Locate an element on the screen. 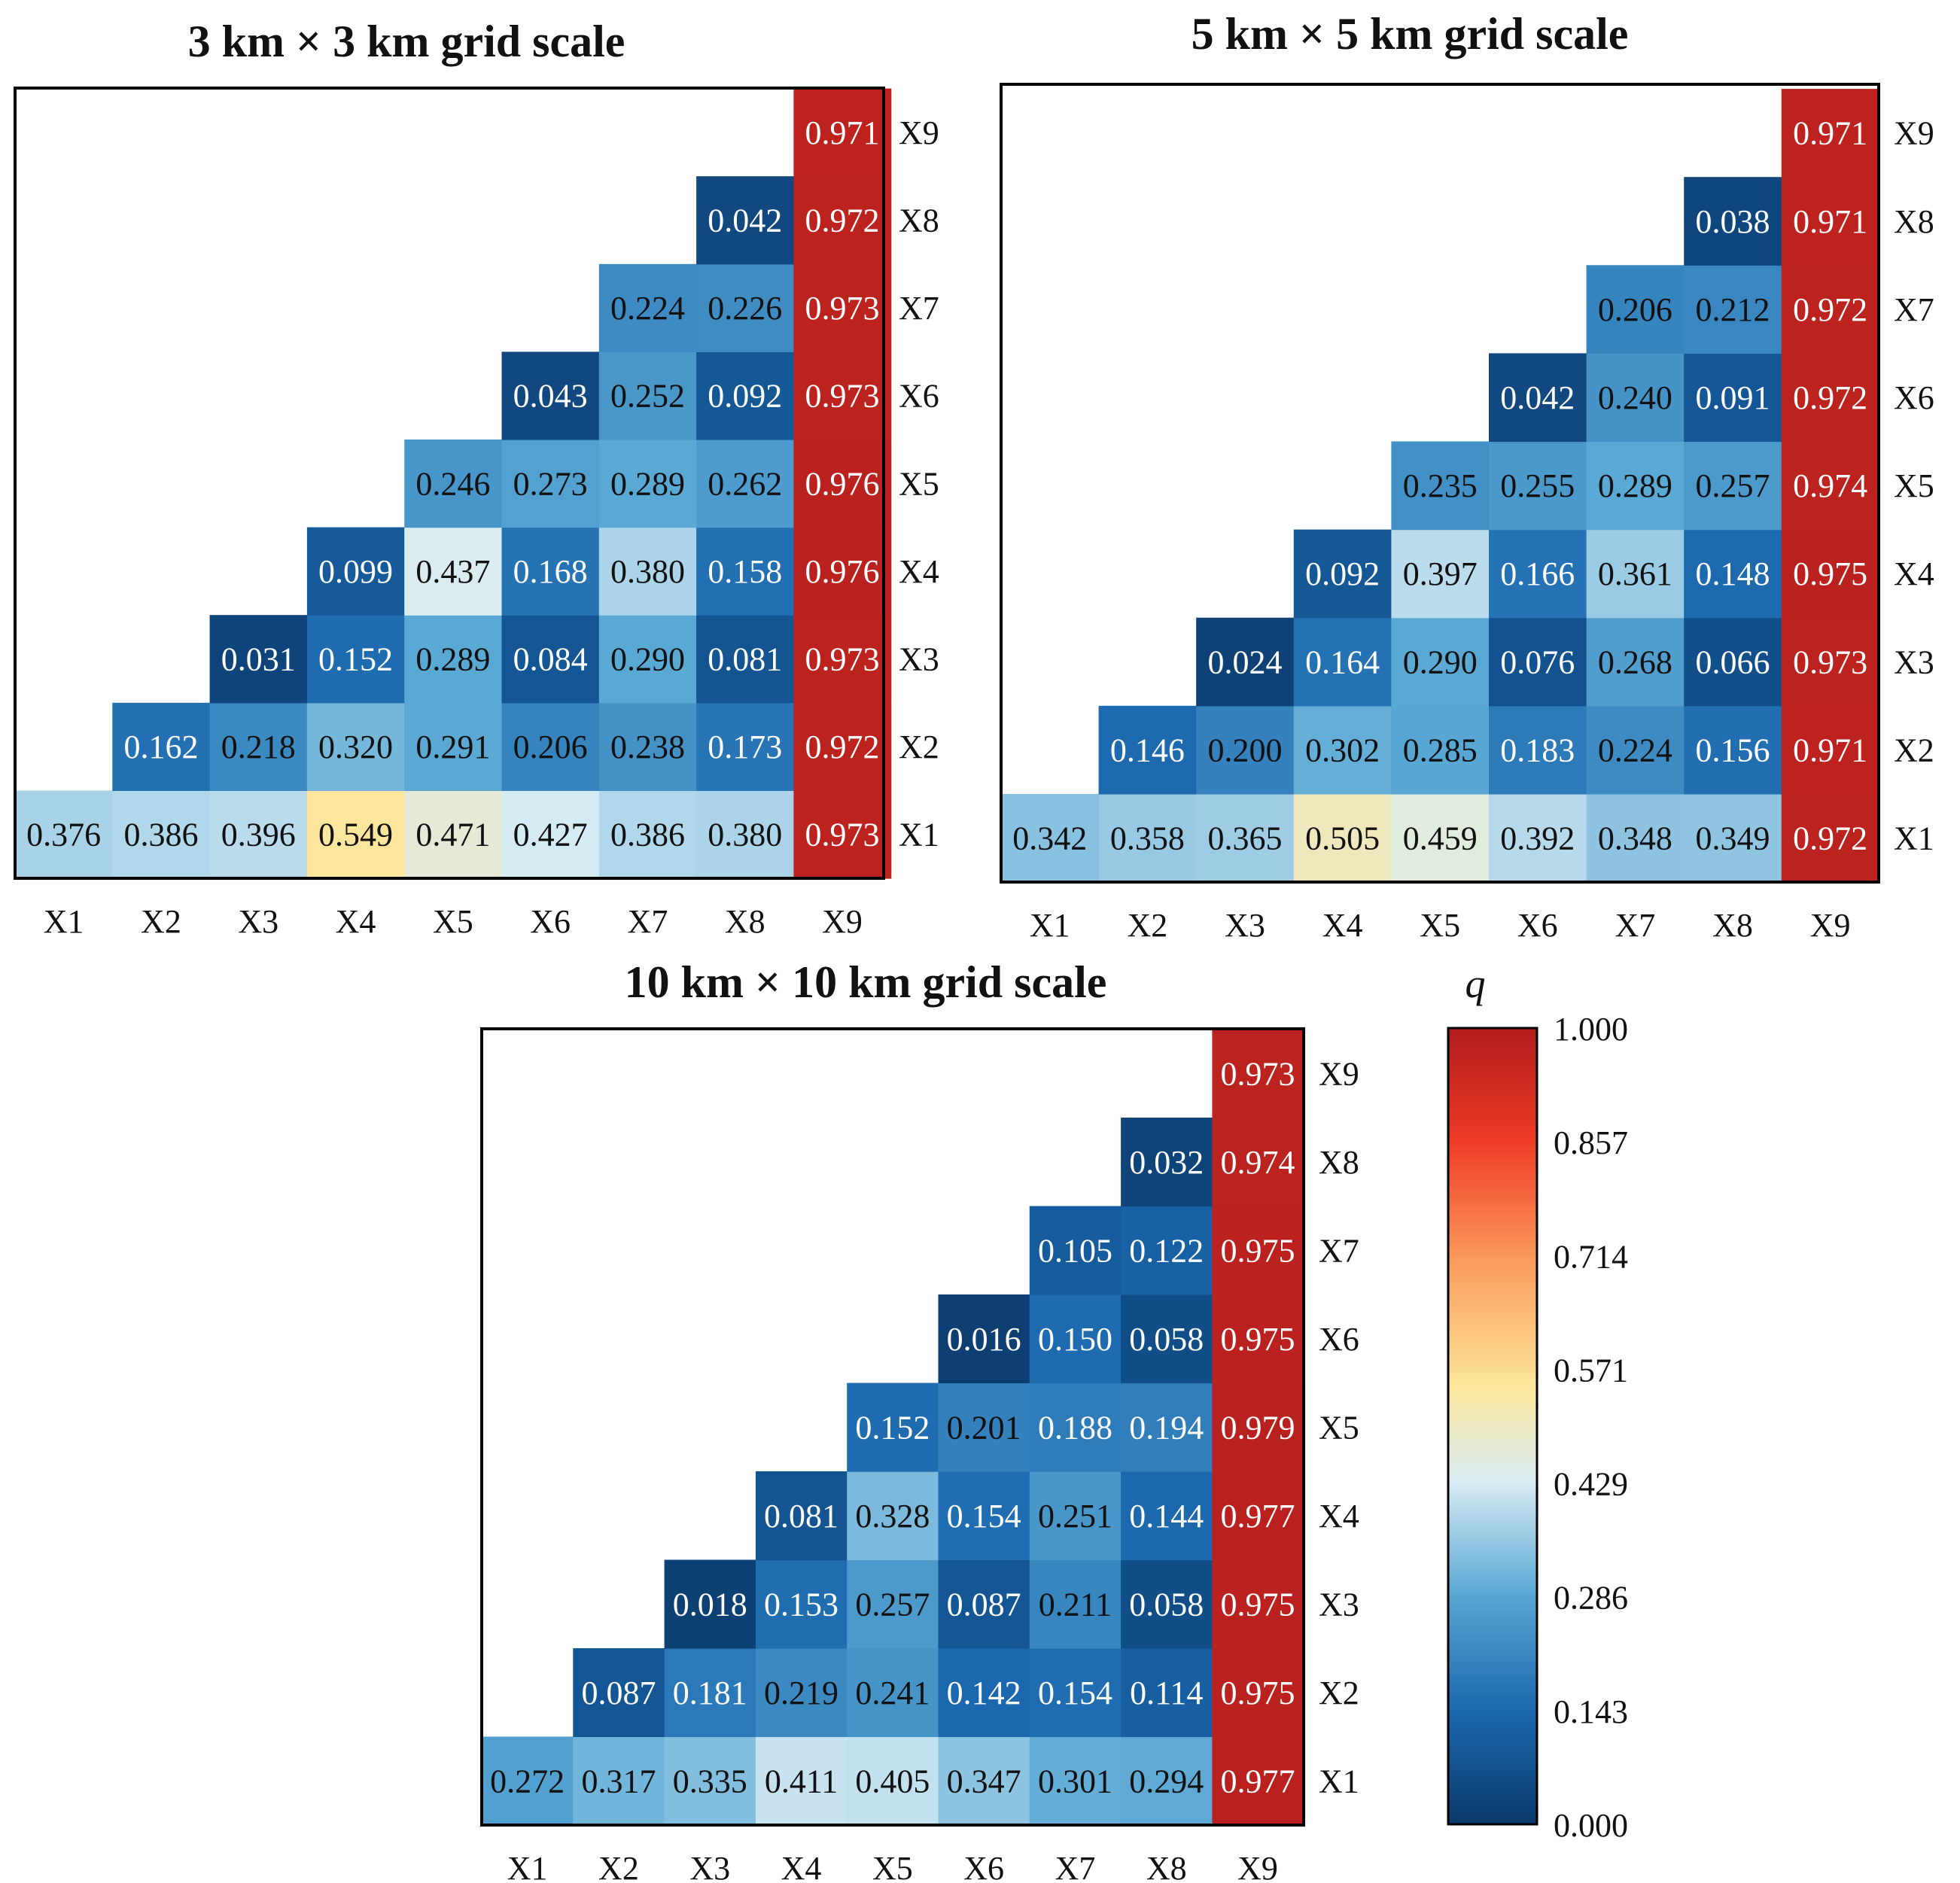  cell-value-label: 0.188 is located at coordinates (1075, 1427).